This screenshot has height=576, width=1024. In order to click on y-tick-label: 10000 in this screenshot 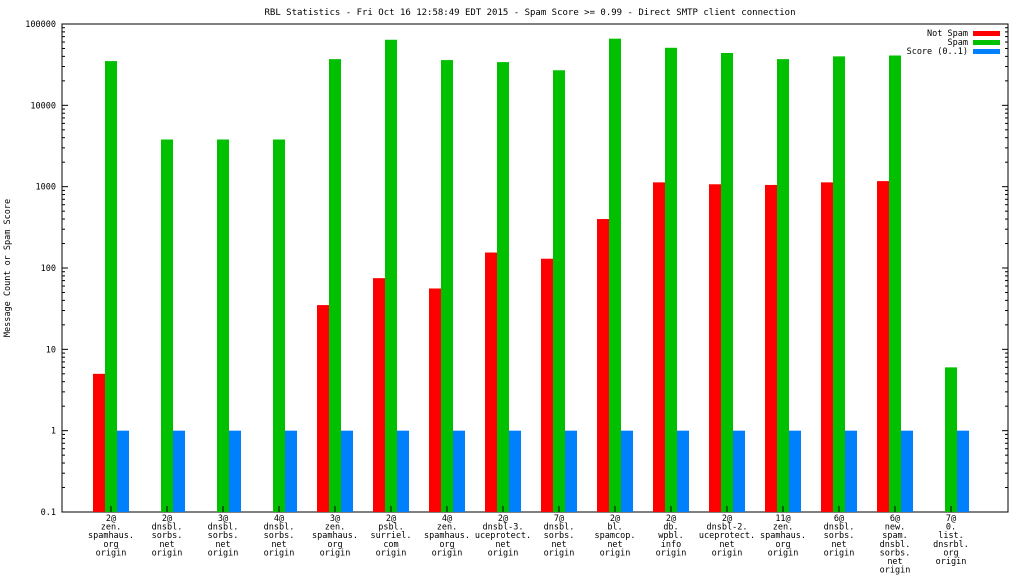, I will do `click(43, 106)`.